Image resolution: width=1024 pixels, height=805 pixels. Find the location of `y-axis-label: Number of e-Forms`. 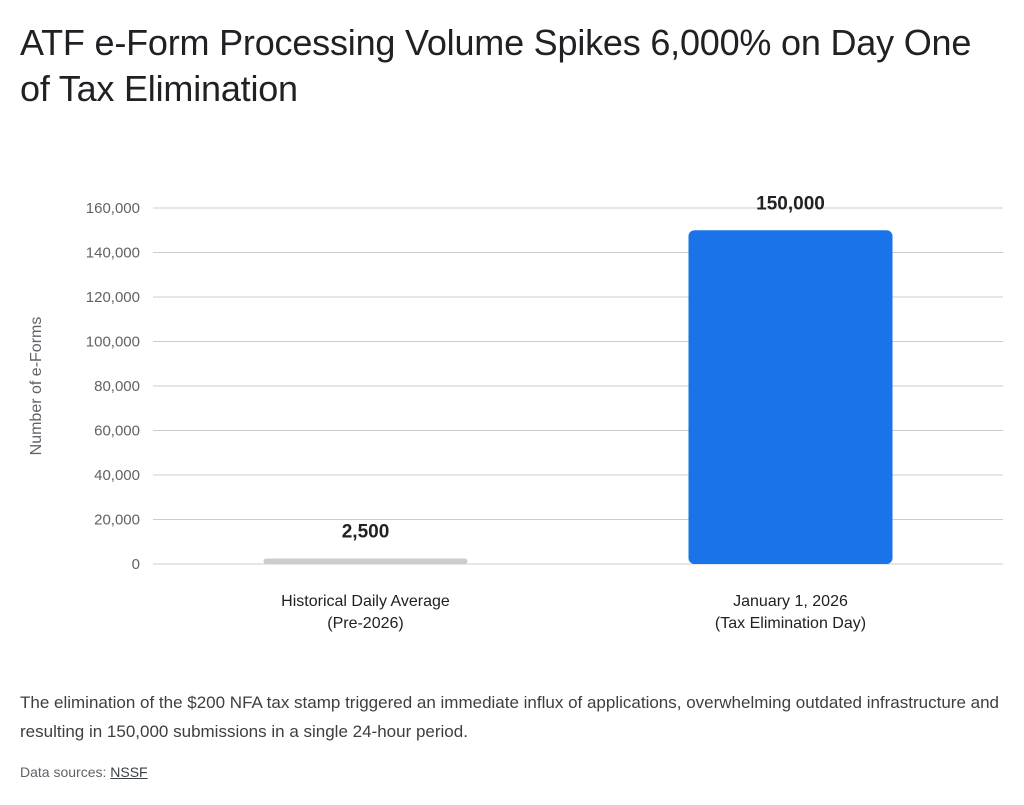

y-axis-label: Number of e-Forms is located at coordinates (36, 386).